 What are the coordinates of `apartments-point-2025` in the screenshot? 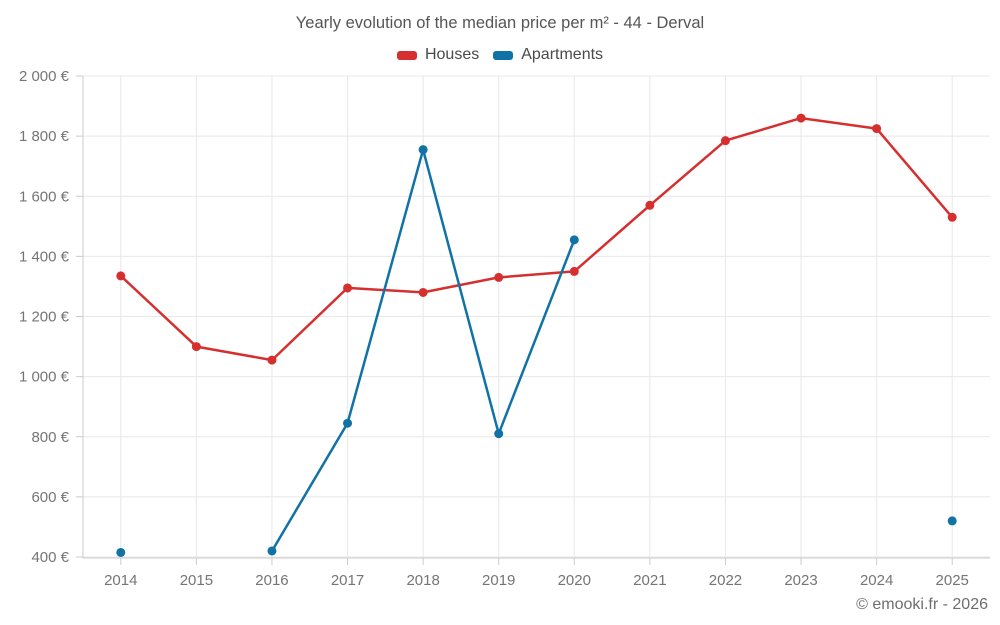 It's located at (952, 521).